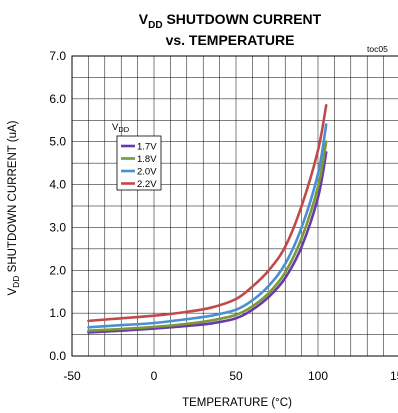  I want to click on legend-label: 2.0V, so click(147, 172).